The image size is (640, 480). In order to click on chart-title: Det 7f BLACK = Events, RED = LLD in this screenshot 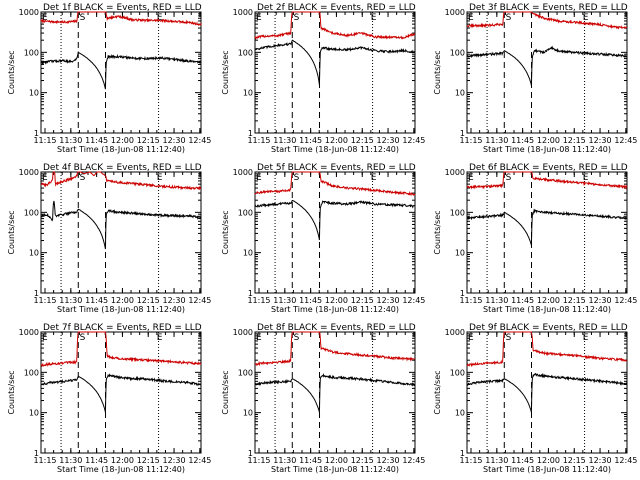, I will do `click(122, 328)`.